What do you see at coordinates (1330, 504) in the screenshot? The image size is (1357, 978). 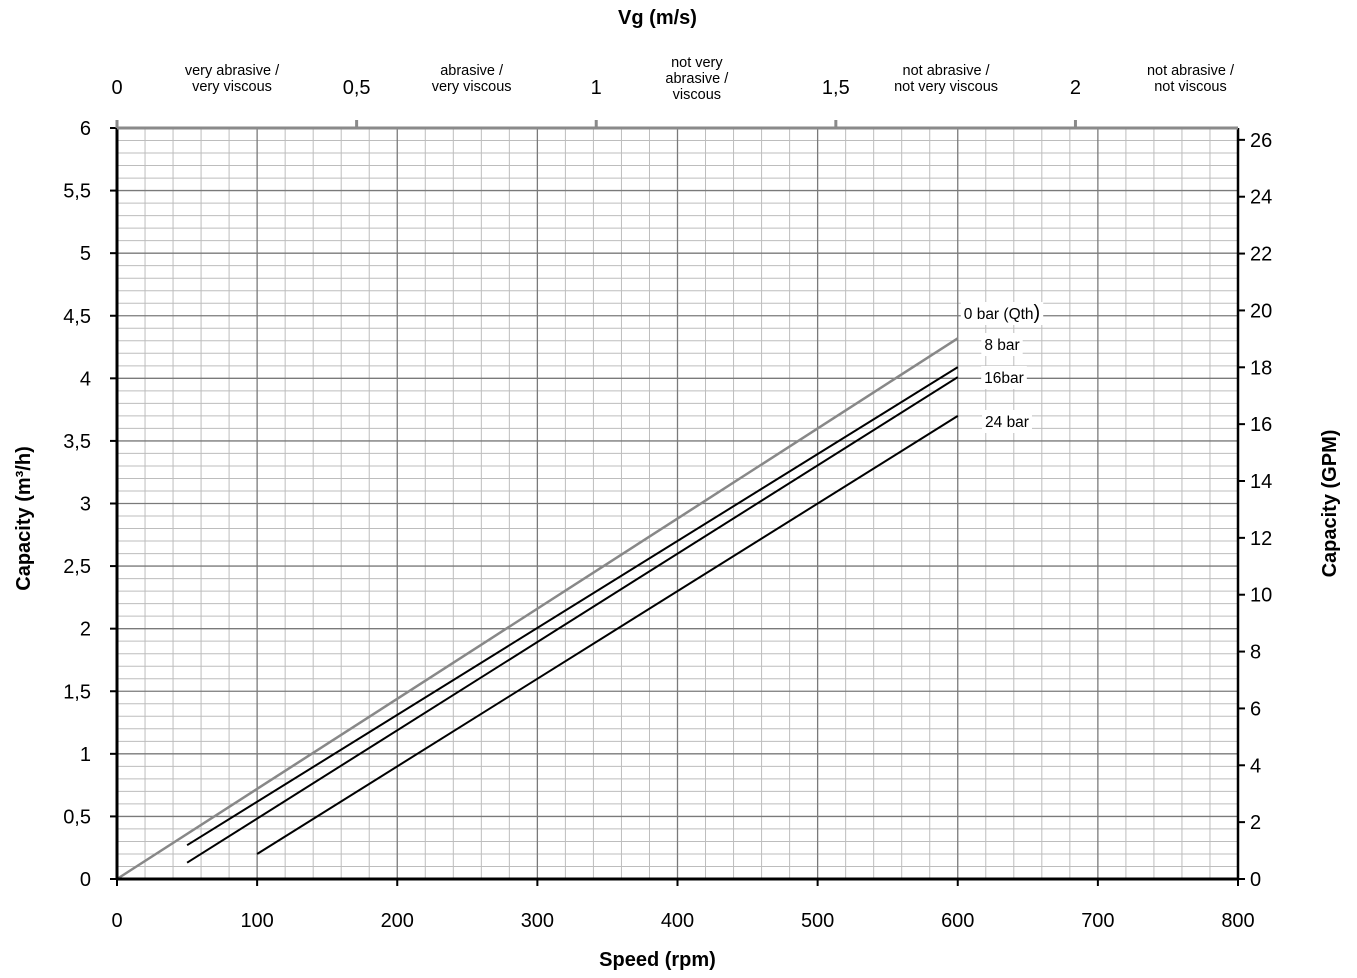 I see `y2-axis-title: Capacity (GPM)` at bounding box center [1330, 504].